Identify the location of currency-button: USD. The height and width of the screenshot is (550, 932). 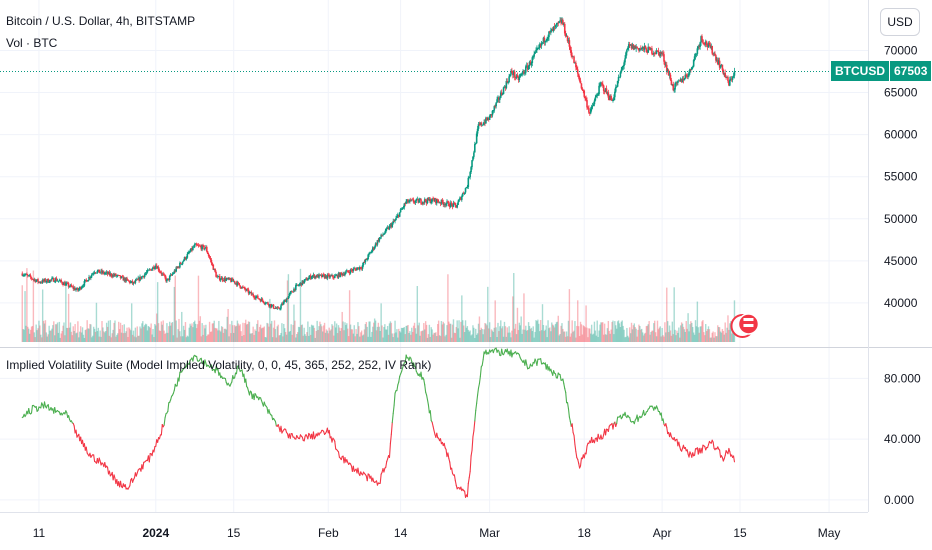
(900, 22).